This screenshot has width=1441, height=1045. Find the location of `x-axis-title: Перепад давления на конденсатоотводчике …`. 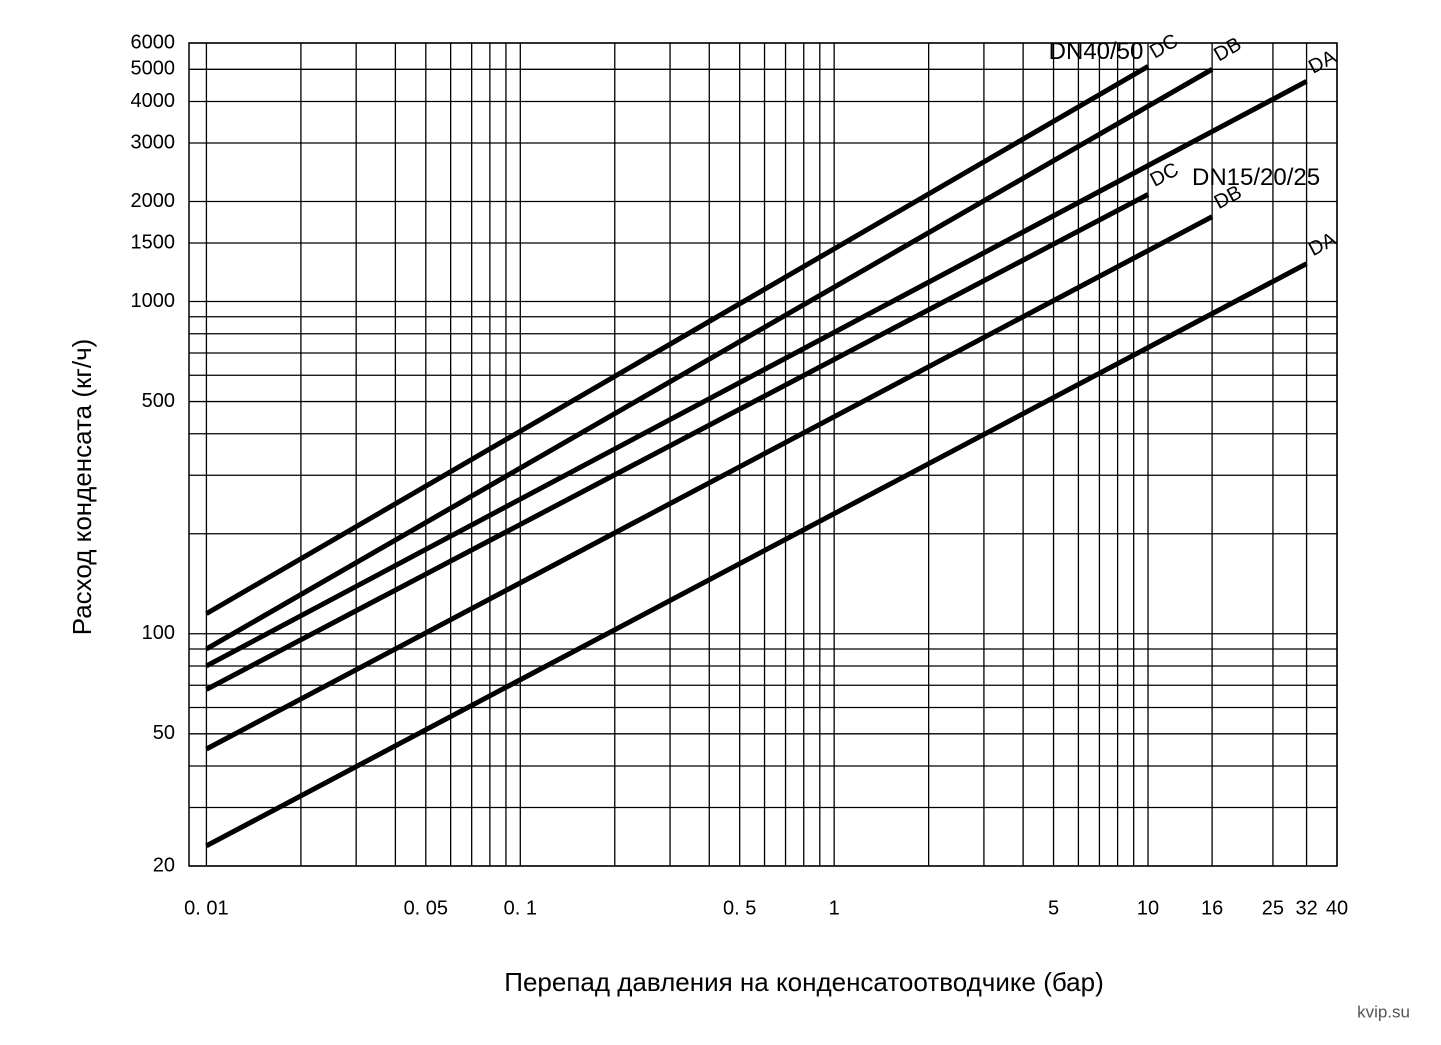

x-axis-title: Перепад давления на конденсатоотводчике … is located at coordinates (803, 982).